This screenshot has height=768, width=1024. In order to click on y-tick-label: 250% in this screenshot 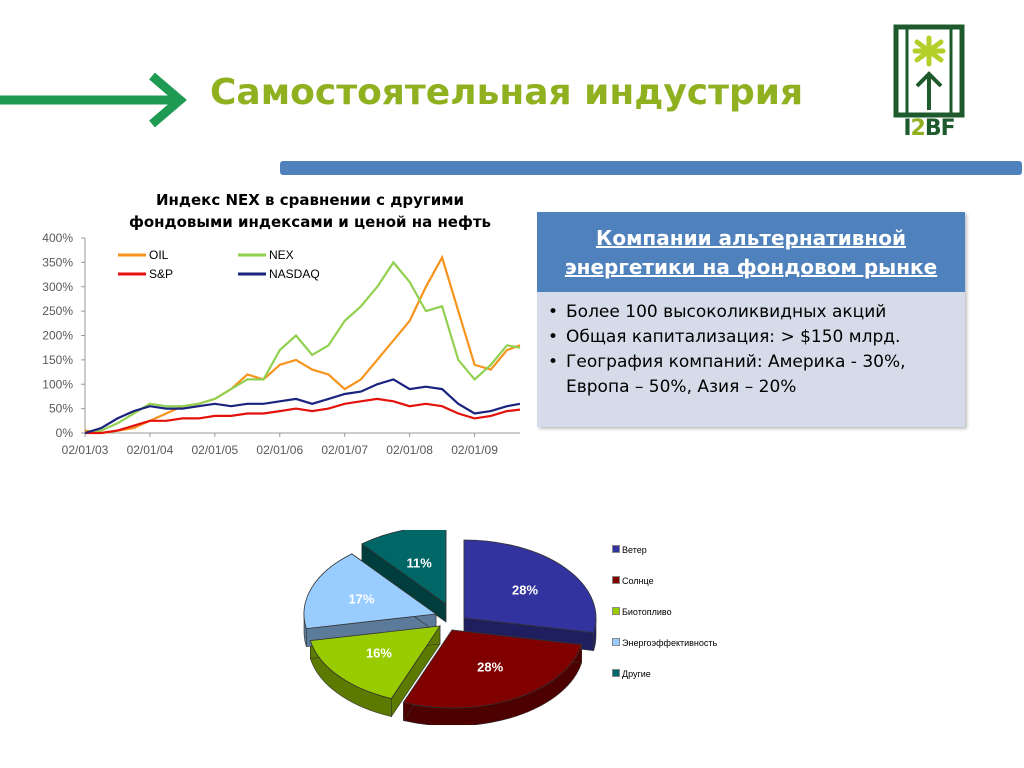, I will do `click(57, 311)`.